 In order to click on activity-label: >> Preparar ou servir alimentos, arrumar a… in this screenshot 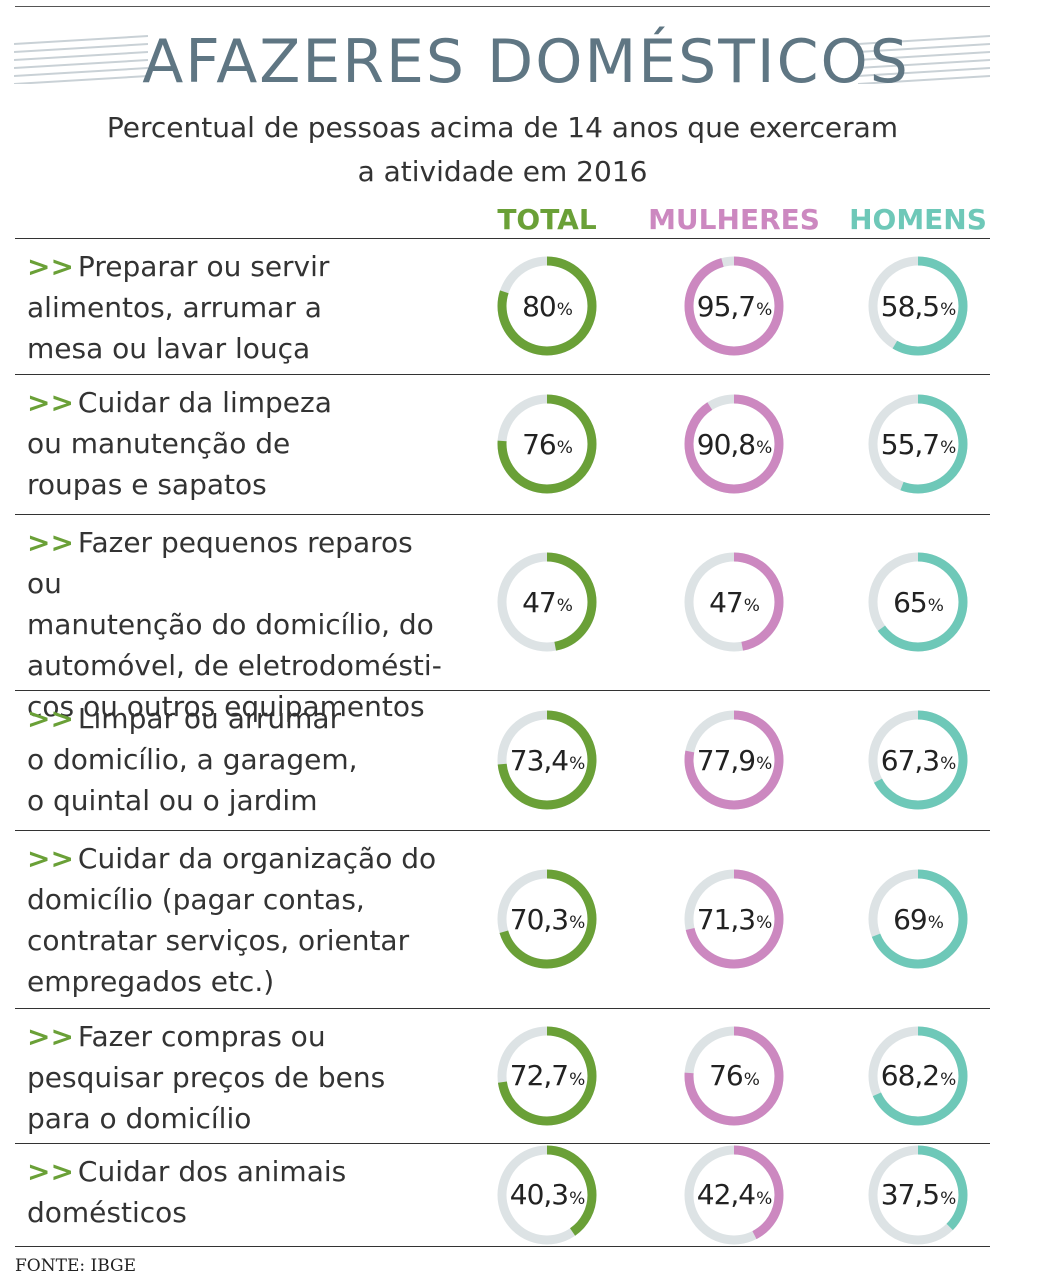, I will do `click(237, 307)`.